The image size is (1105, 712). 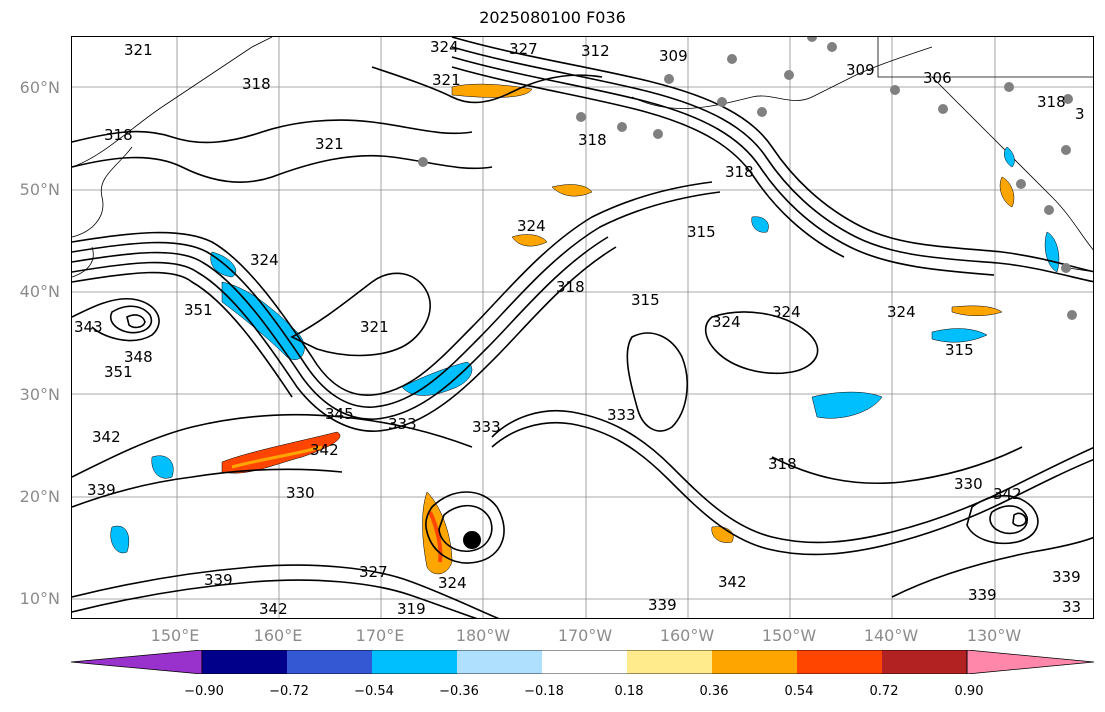 What do you see at coordinates (544, 691) in the screenshot?
I see `colorbar-tick: −0.18` at bounding box center [544, 691].